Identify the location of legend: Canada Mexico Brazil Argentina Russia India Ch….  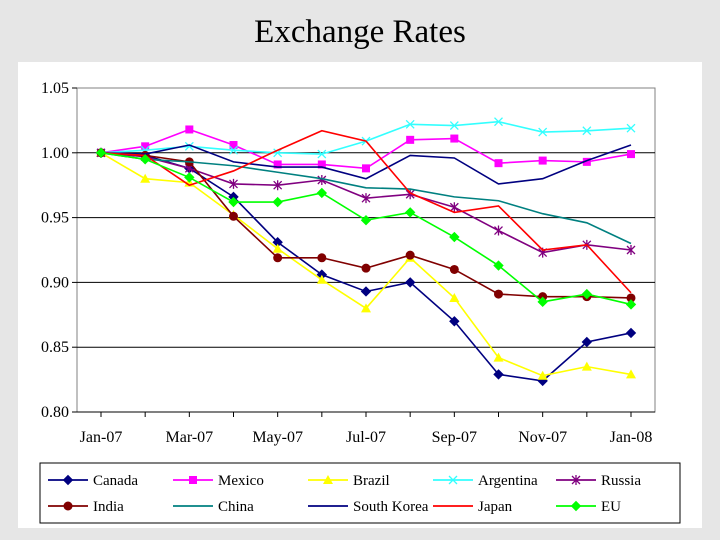
(344, 494).